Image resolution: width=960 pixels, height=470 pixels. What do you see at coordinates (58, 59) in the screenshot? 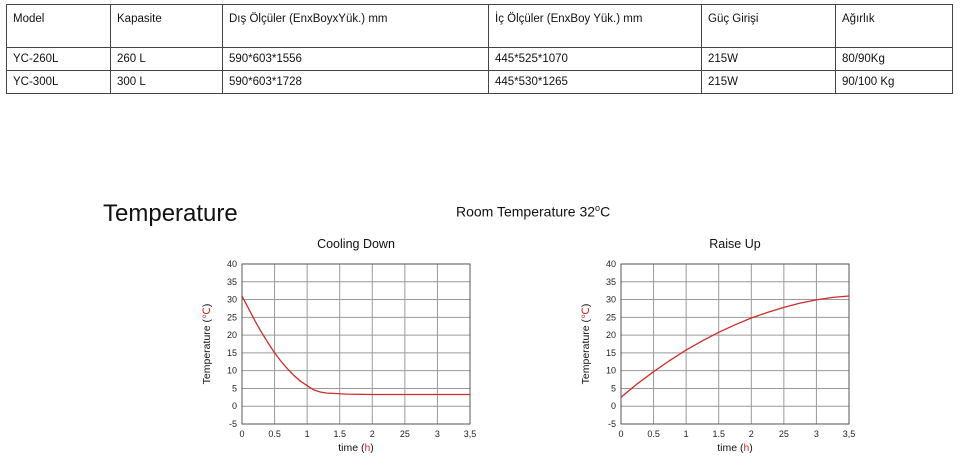
I see `table-cell: YC-260L` at bounding box center [58, 59].